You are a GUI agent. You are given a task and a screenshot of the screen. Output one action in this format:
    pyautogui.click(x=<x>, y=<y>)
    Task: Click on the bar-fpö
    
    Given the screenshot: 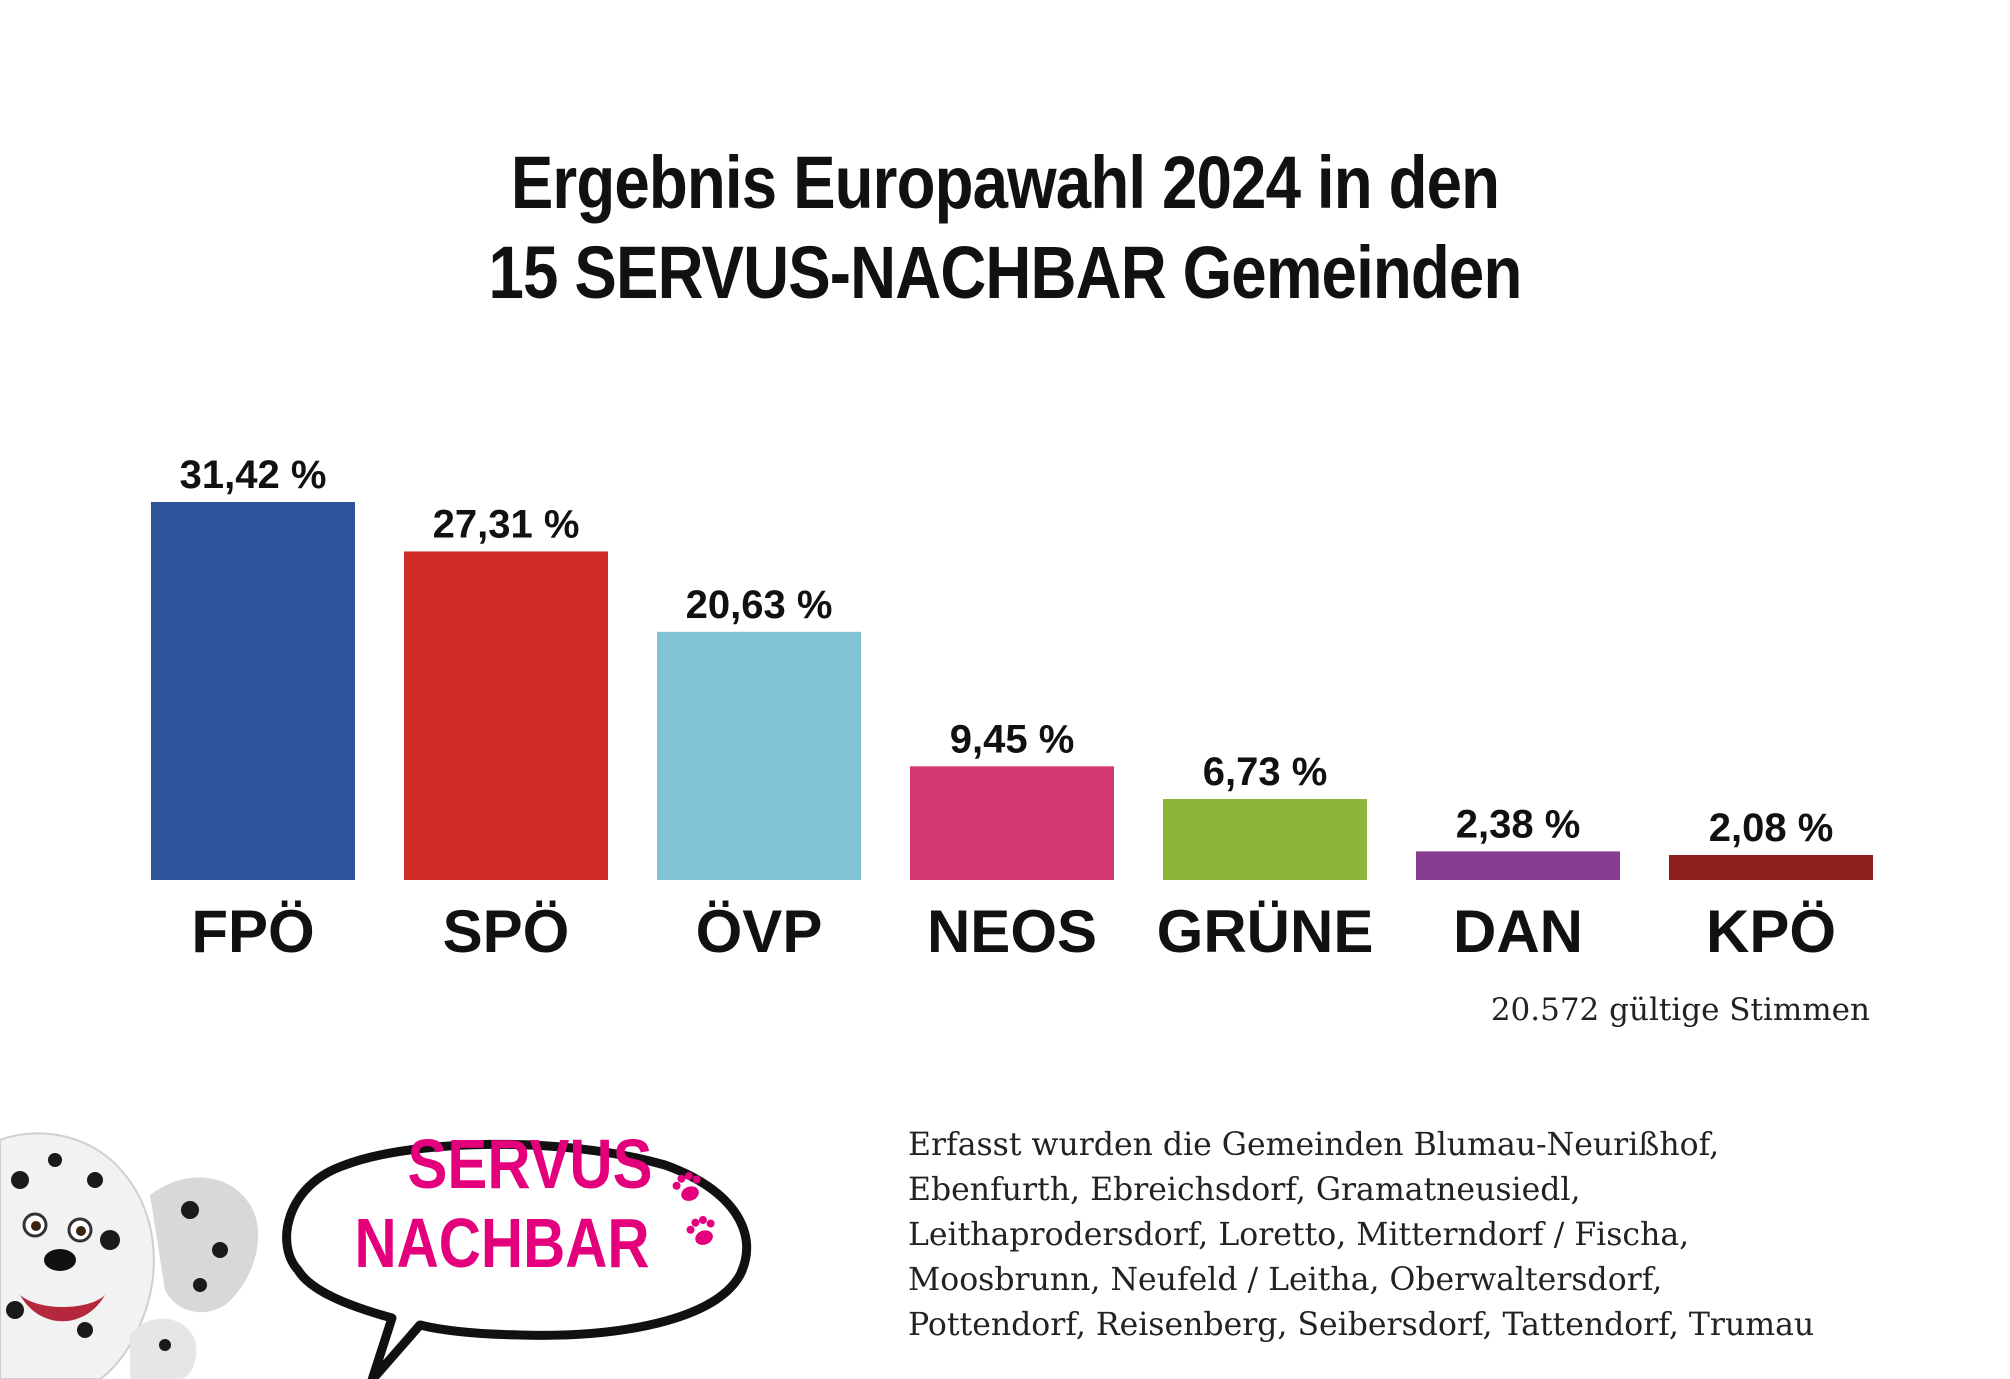 What is the action you would take?
    pyautogui.click(x=253, y=691)
    